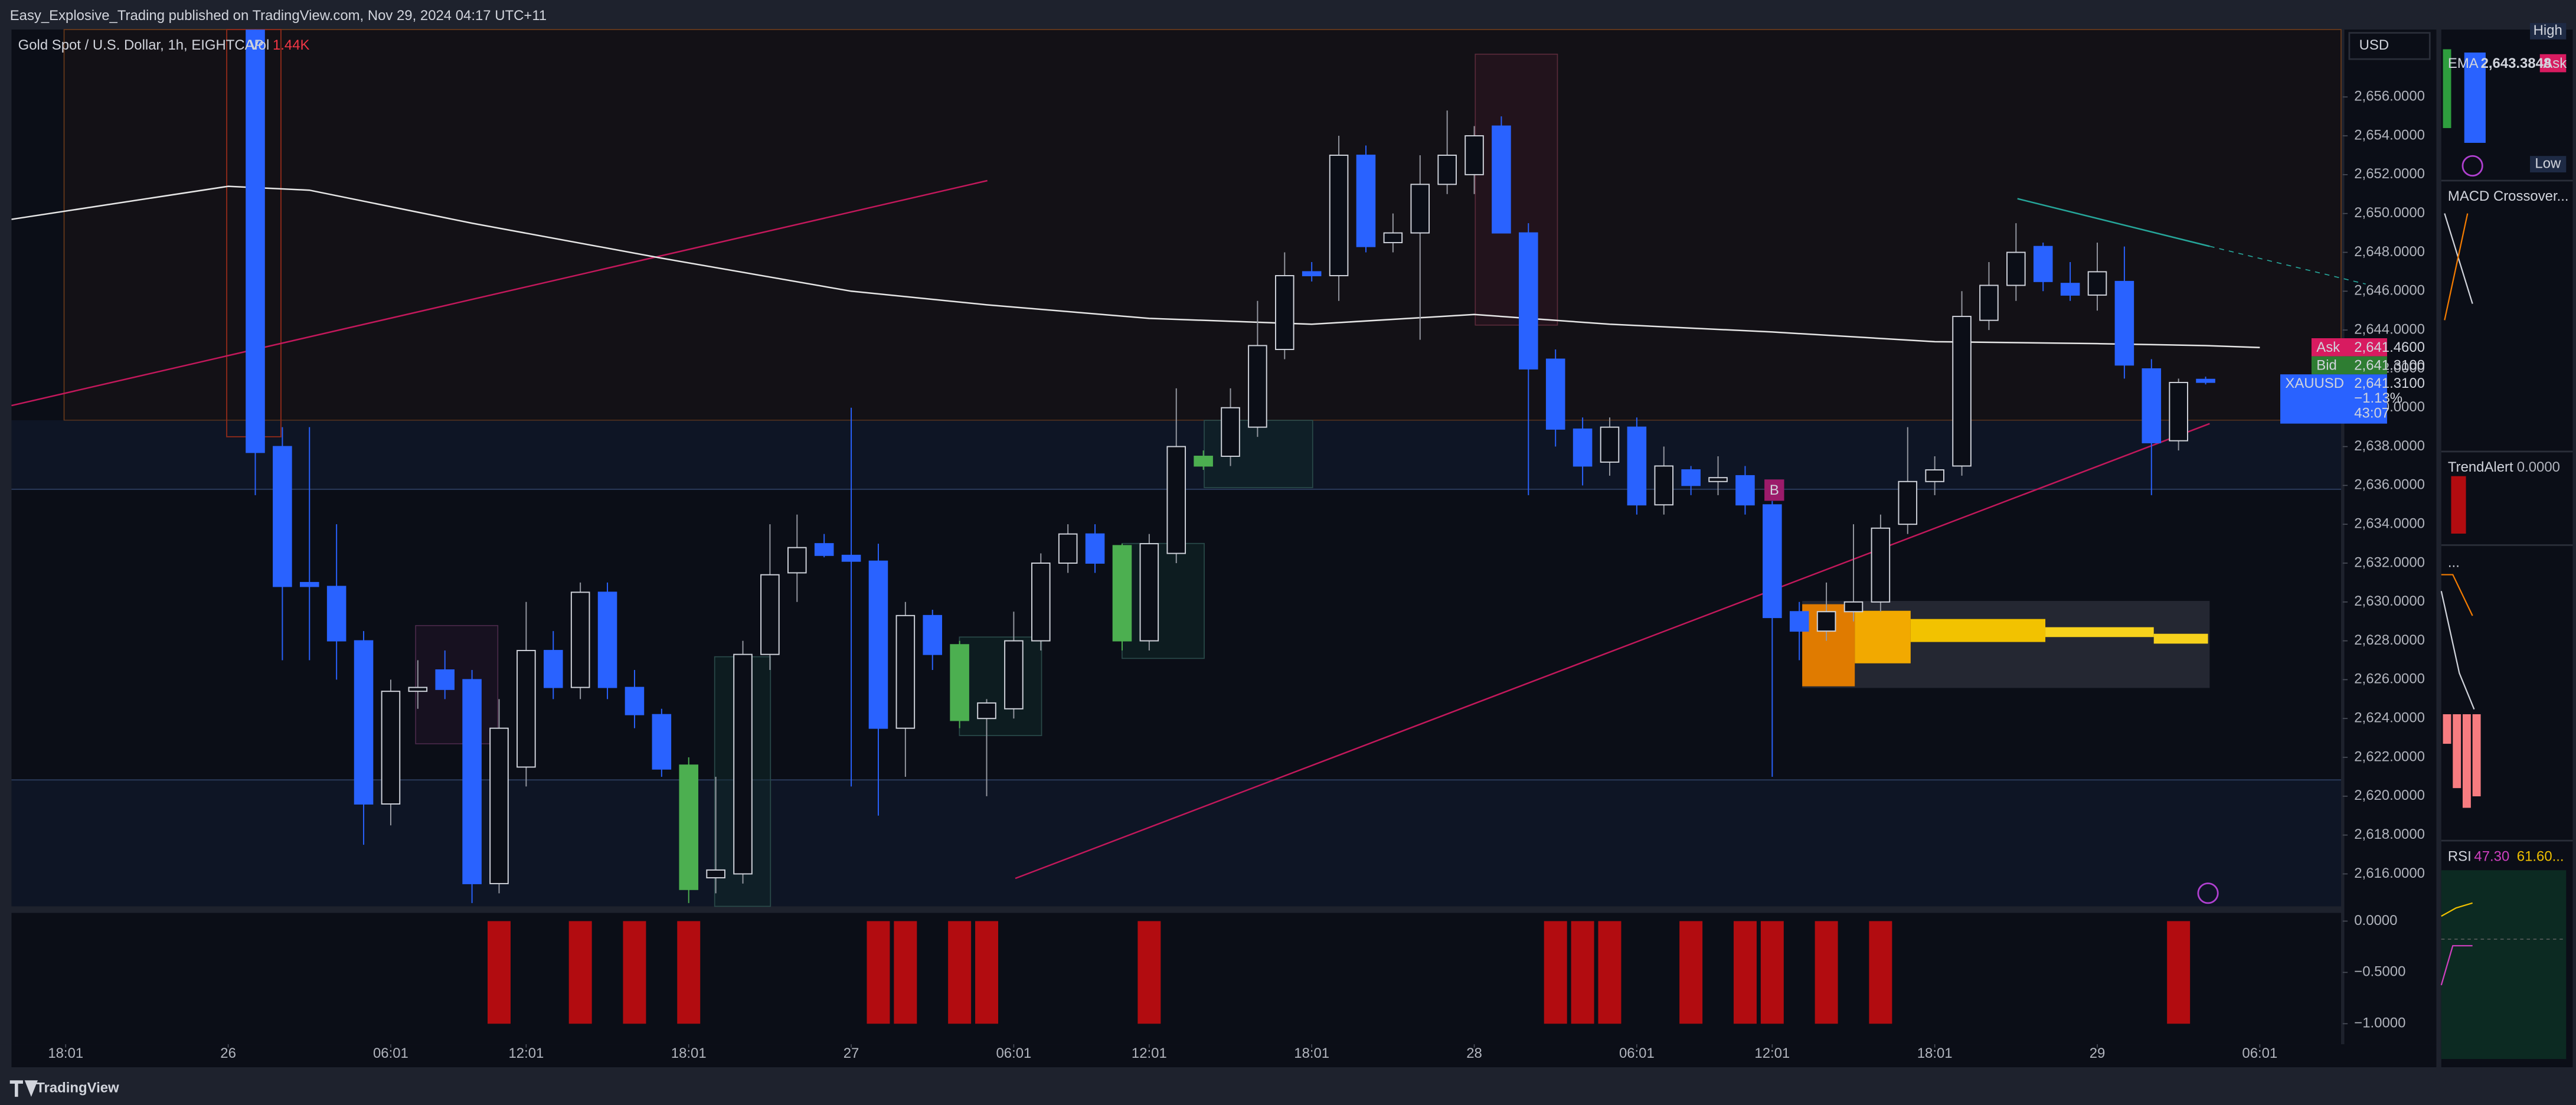 The width and height of the screenshot is (2576, 1105). What do you see at coordinates (2389, 383) in the screenshot?
I see `last-value: 2,641.3100` at bounding box center [2389, 383].